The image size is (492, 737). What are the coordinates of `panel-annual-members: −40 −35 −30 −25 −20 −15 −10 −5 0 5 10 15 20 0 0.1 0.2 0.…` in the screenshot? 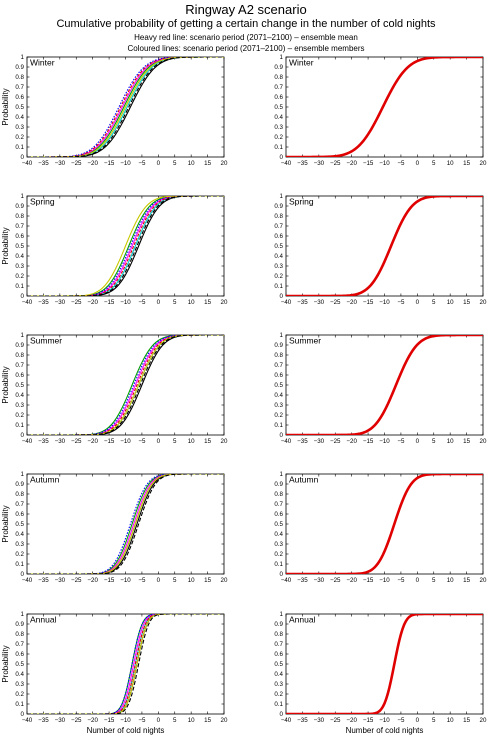 It's located at (114, 673).